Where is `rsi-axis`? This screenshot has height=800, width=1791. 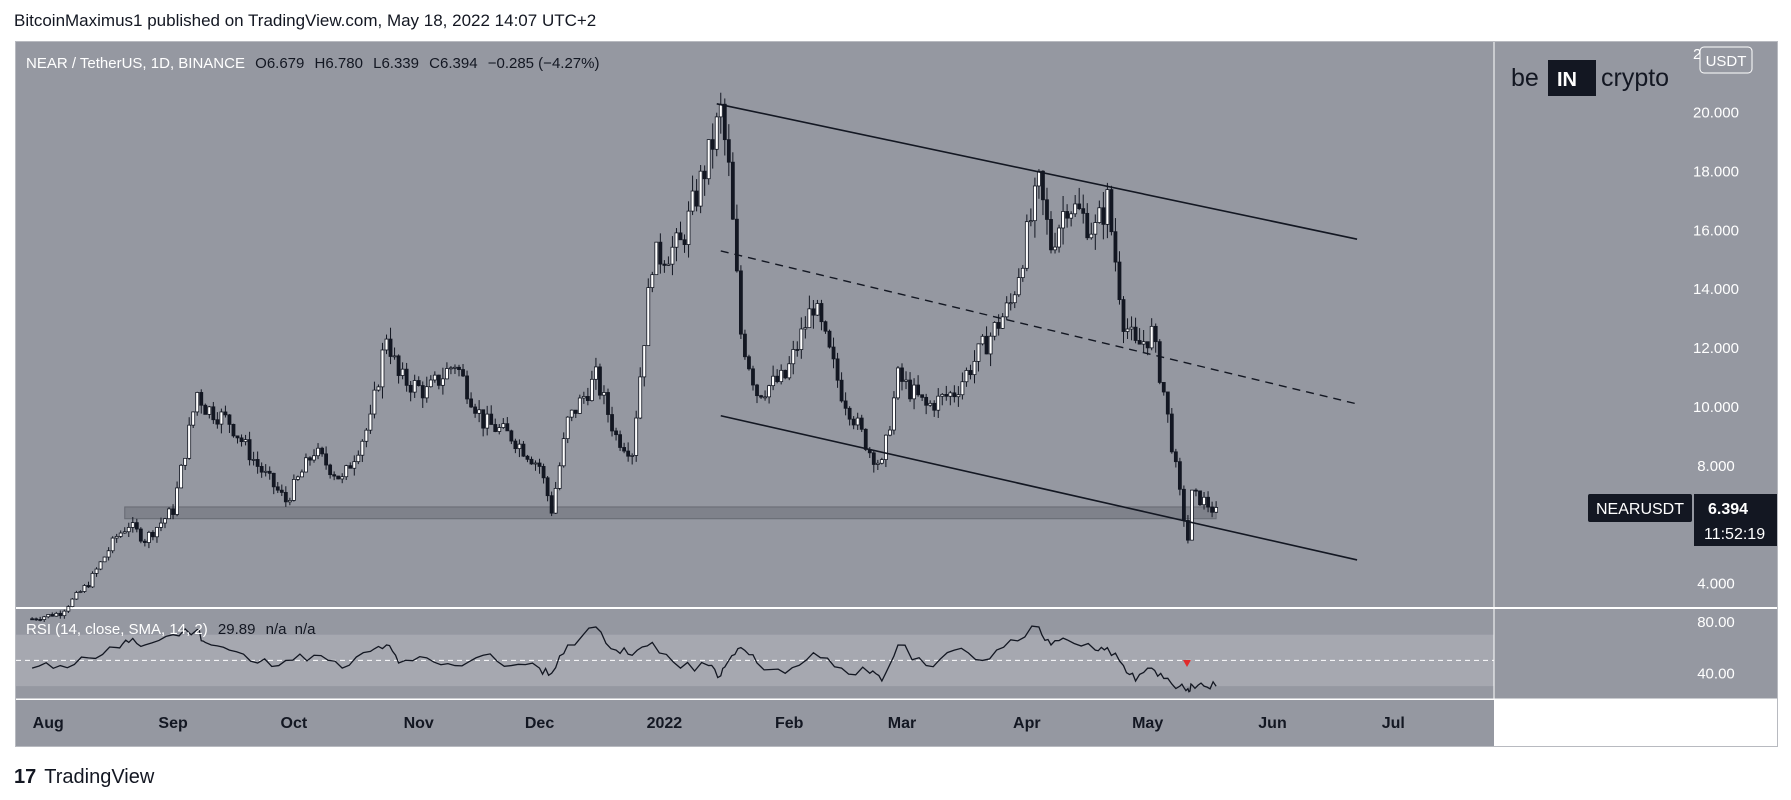 rsi-axis is located at coordinates (1635, 654).